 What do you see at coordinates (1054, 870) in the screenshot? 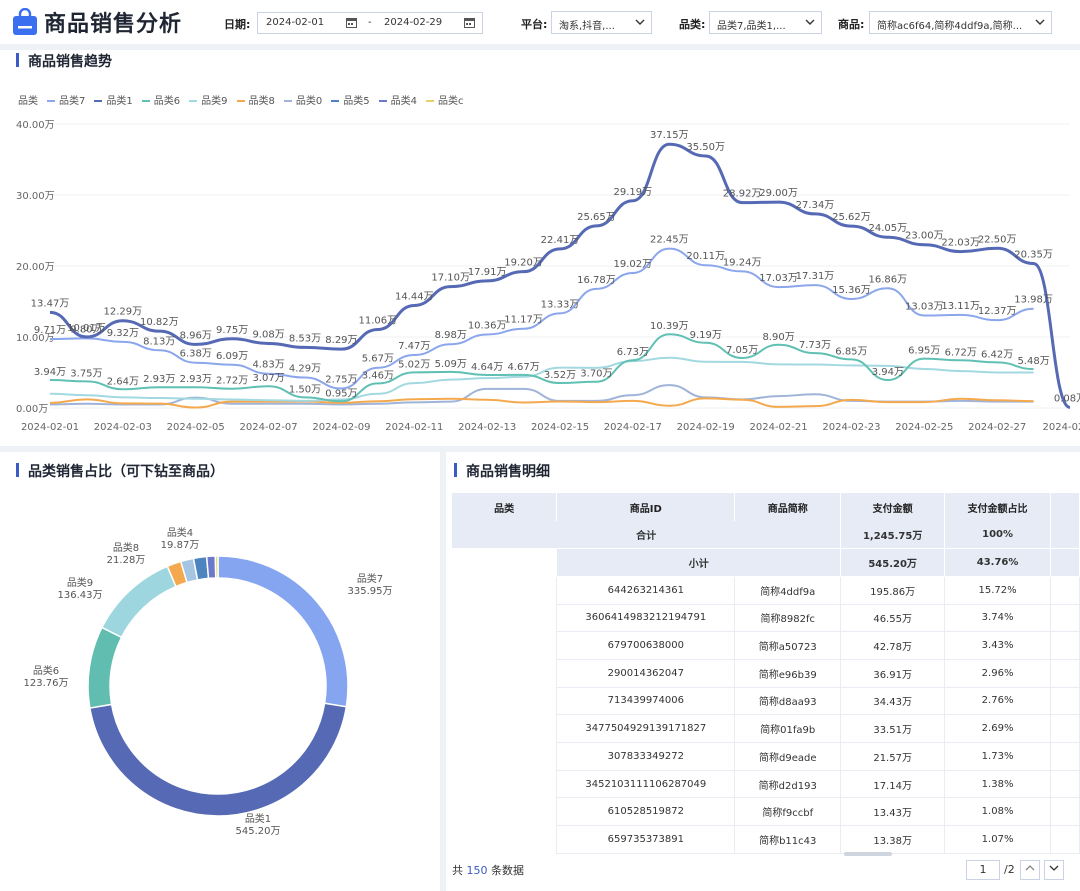
I see `next-page-button` at bounding box center [1054, 870].